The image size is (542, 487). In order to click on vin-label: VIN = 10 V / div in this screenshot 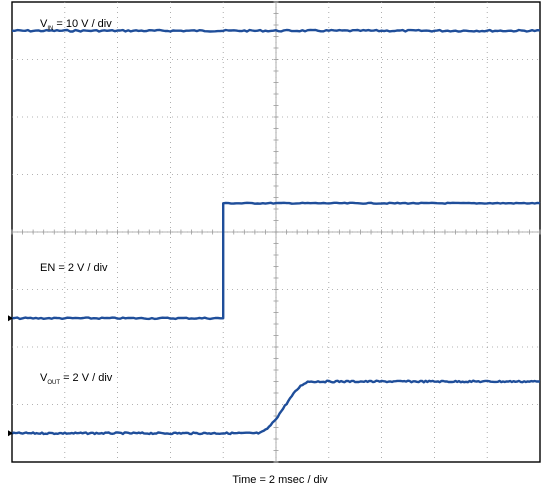, I will do `click(76, 25)`.